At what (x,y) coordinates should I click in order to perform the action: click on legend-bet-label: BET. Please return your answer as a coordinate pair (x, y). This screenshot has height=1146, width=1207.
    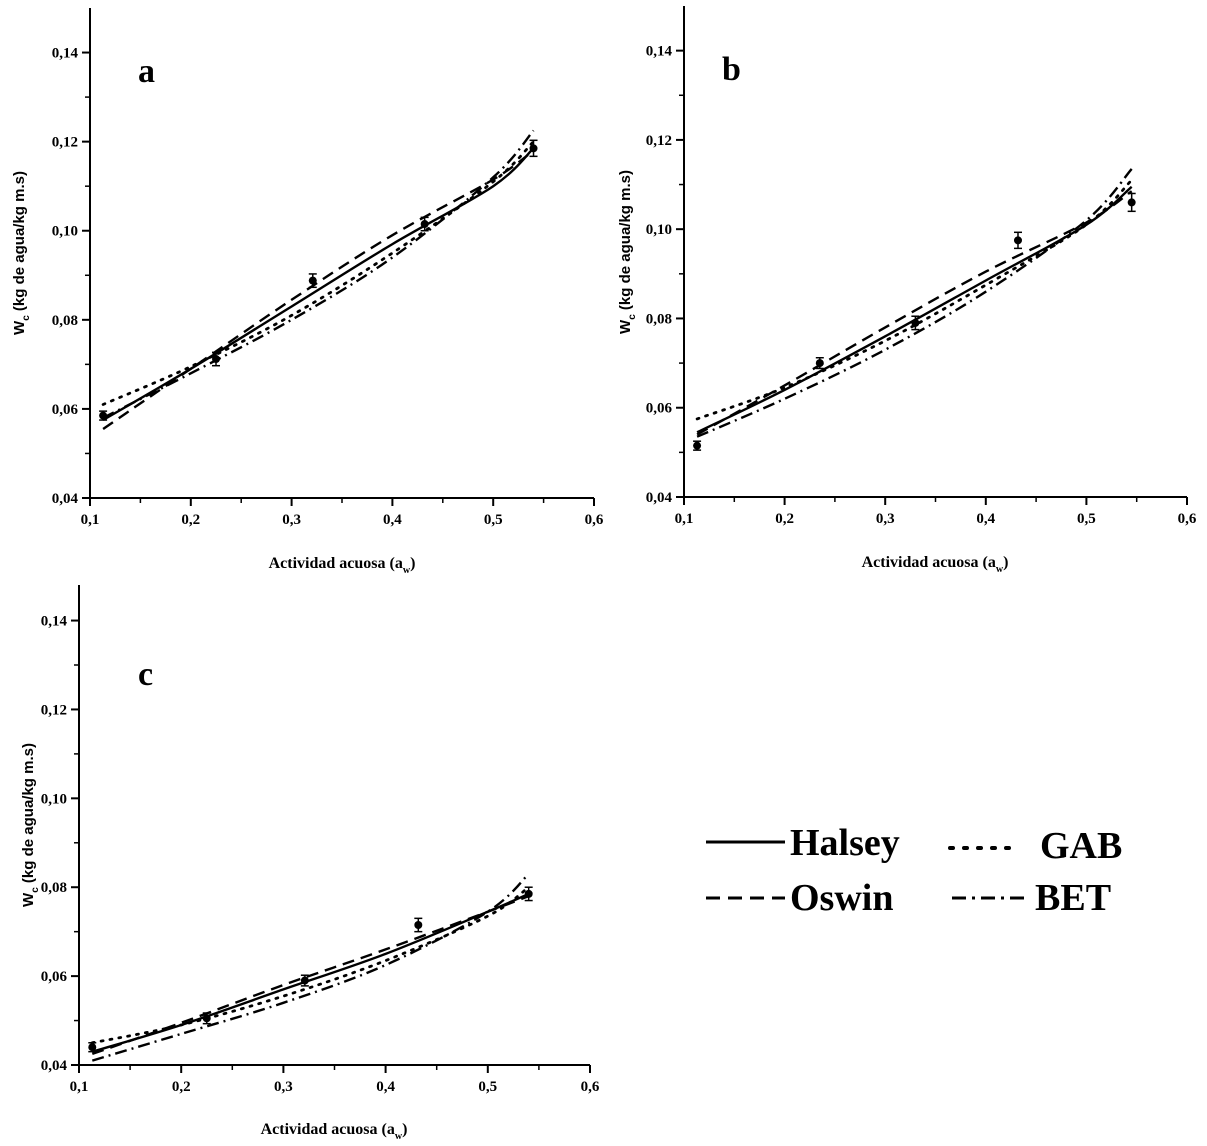
    Looking at the image, I should click on (1073, 898).